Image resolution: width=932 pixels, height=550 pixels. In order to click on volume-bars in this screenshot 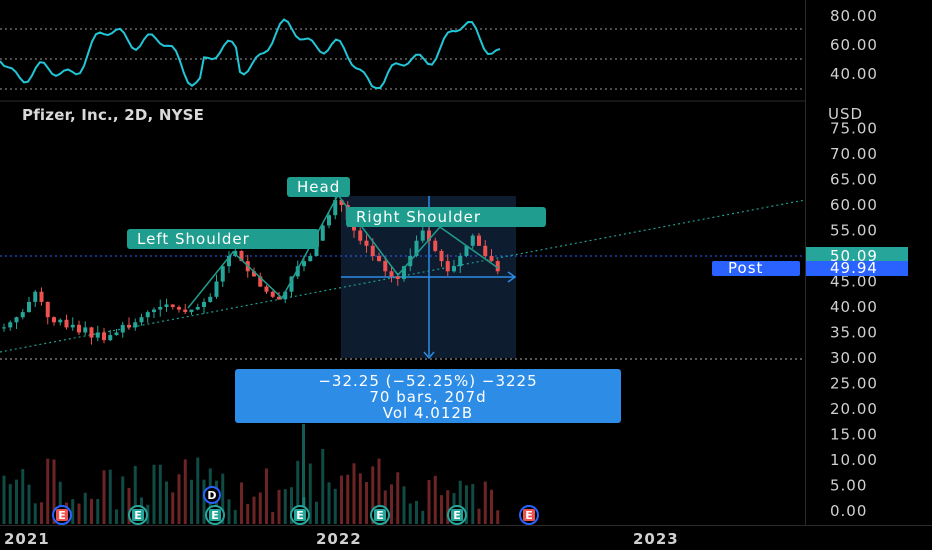, I will do `click(251, 474)`.